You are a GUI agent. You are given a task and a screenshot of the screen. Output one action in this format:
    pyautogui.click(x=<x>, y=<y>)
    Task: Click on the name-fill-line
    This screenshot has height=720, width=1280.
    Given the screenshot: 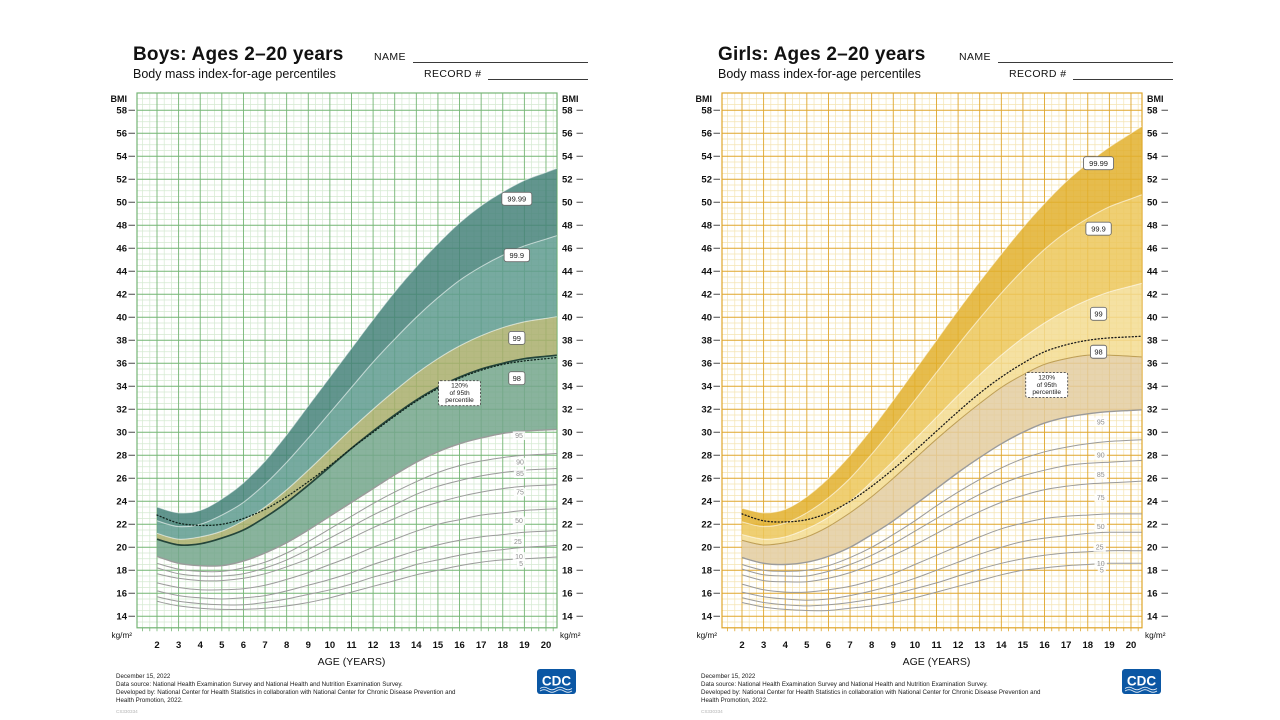 What is the action you would take?
    pyautogui.click(x=1085, y=57)
    